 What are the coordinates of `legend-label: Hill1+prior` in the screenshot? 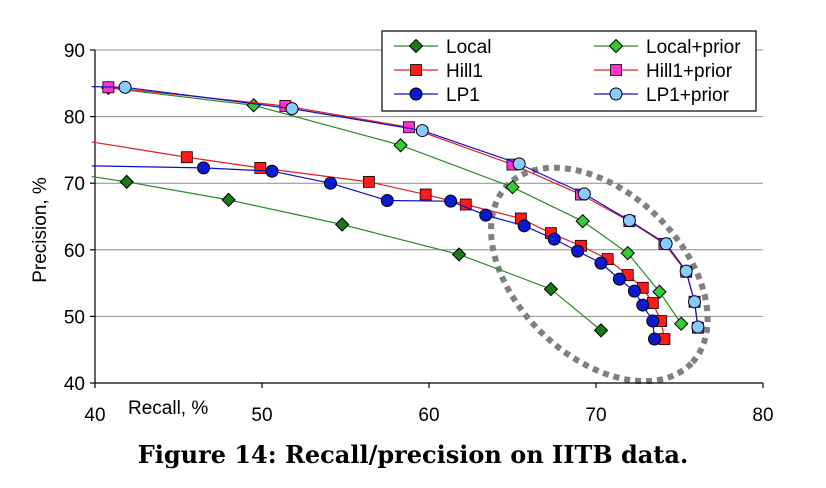 It's located at (689, 71).